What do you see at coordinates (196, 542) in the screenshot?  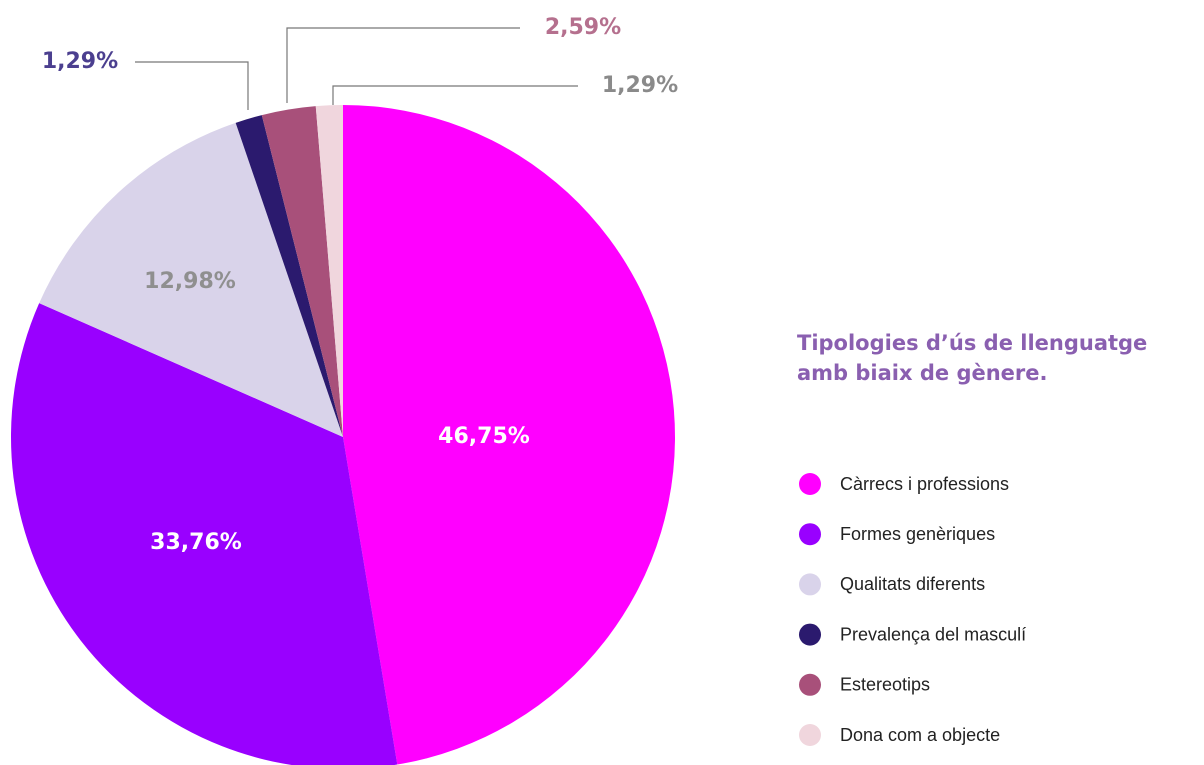 I see `data-label: 33,76%` at bounding box center [196, 542].